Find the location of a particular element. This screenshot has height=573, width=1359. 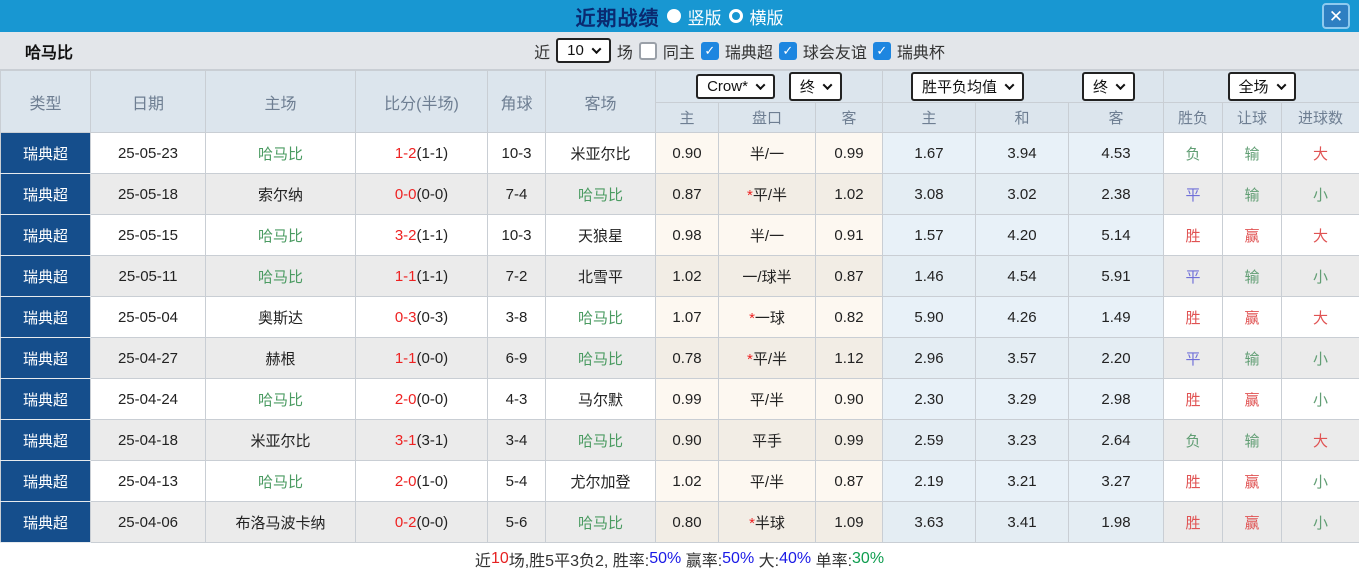

same-venue-label: 同主 is located at coordinates (678, 53).